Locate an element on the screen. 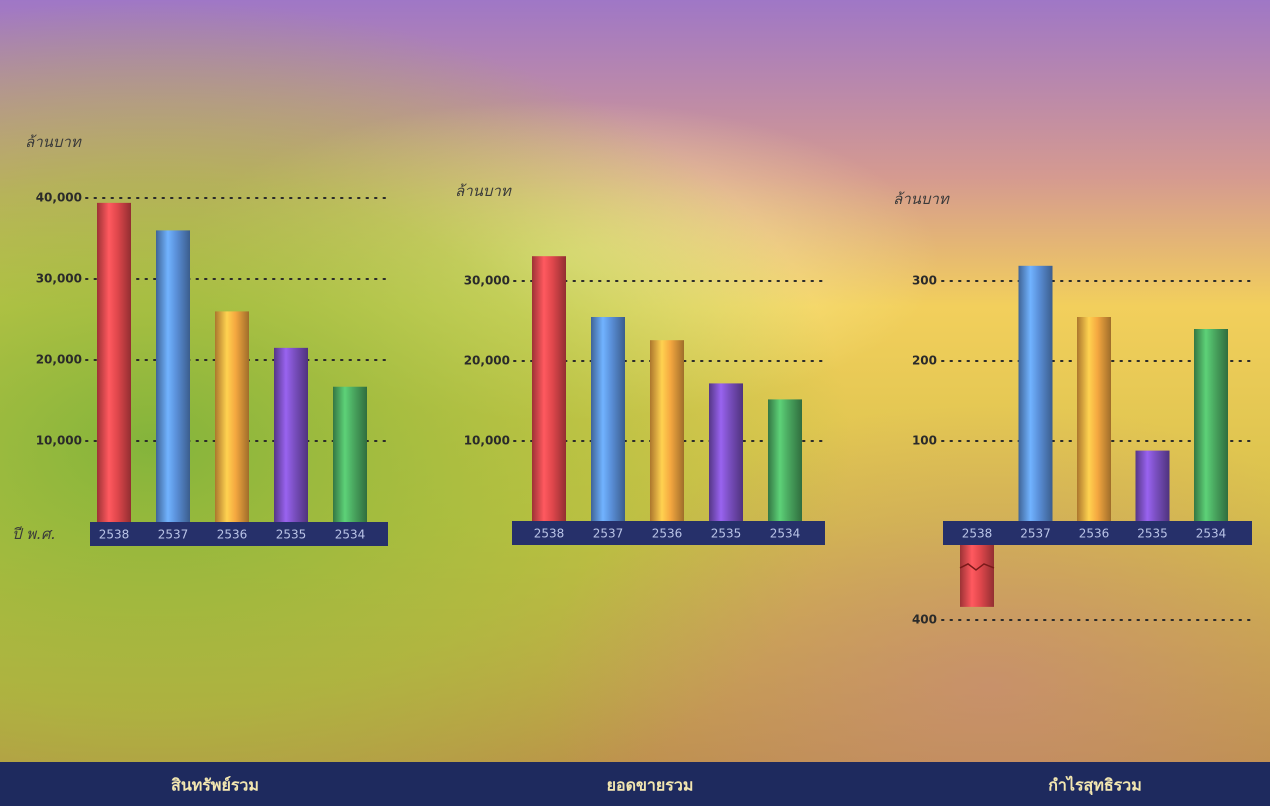 This screenshot has width=1270, height=806. chart-title: ยอดขายรวม is located at coordinates (650, 785).